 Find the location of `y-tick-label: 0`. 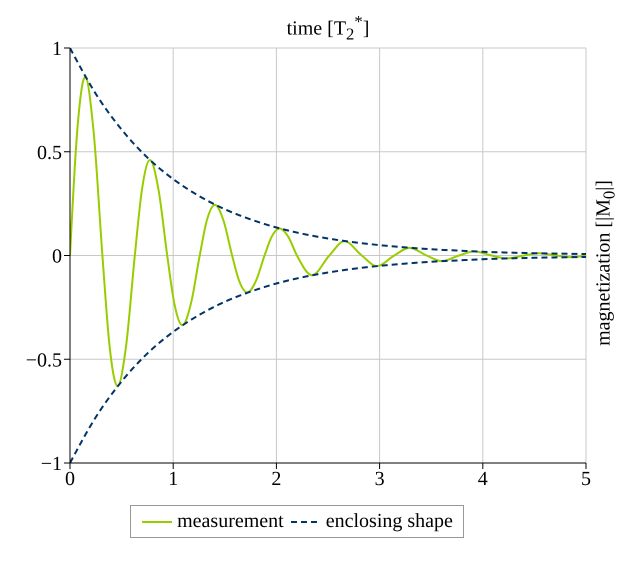

y-tick-label: 0 is located at coordinates (57, 257).